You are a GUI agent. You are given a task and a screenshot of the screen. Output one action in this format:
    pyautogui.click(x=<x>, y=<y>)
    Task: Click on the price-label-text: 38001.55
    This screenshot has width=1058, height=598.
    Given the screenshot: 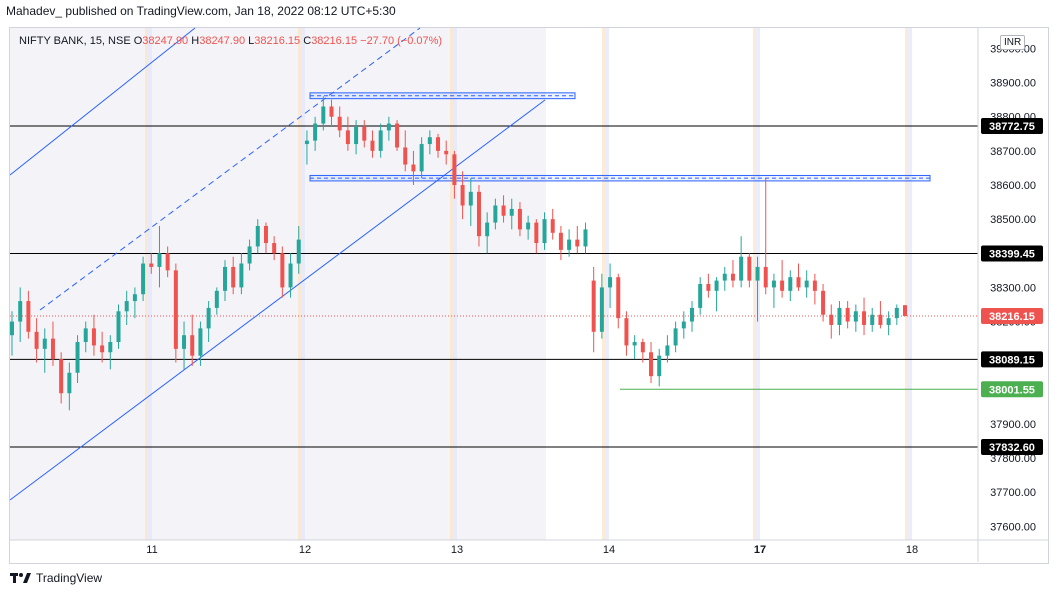 What is the action you would take?
    pyautogui.click(x=1012, y=390)
    